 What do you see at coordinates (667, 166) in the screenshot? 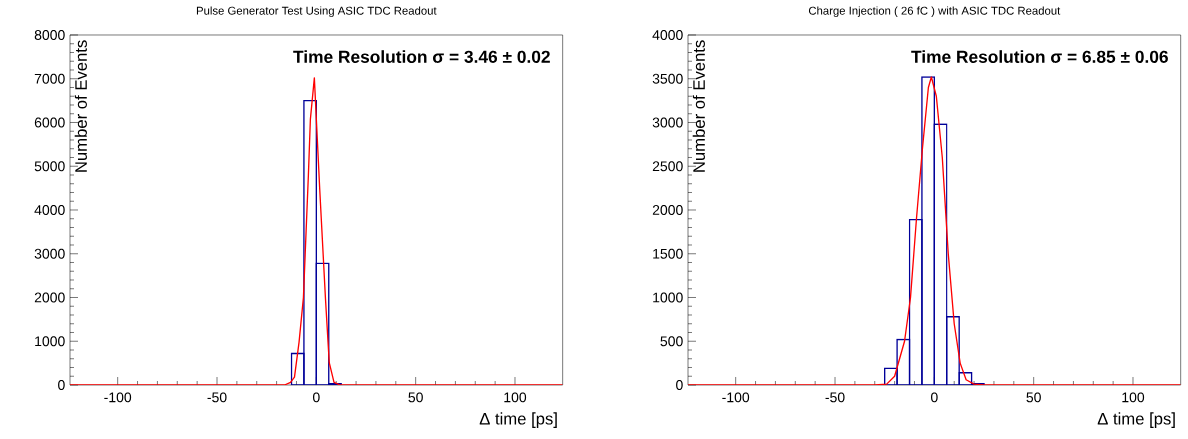
I see `y-tick-label: 2500` at bounding box center [667, 166].